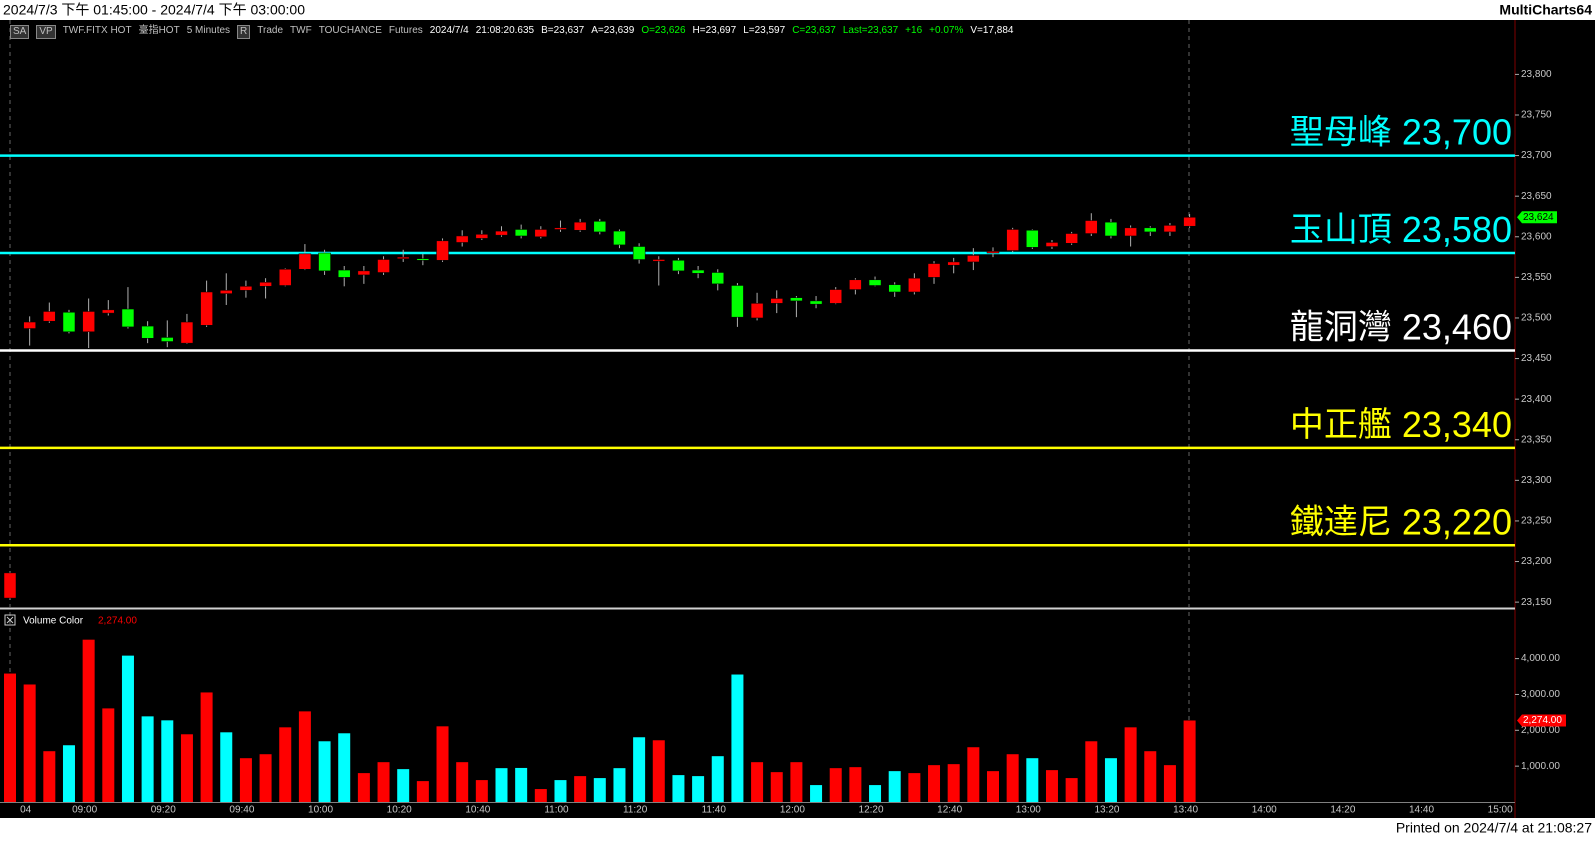  Describe the element at coordinates (399, 810) in the screenshot. I see `x-tick-label: 10:20` at that location.